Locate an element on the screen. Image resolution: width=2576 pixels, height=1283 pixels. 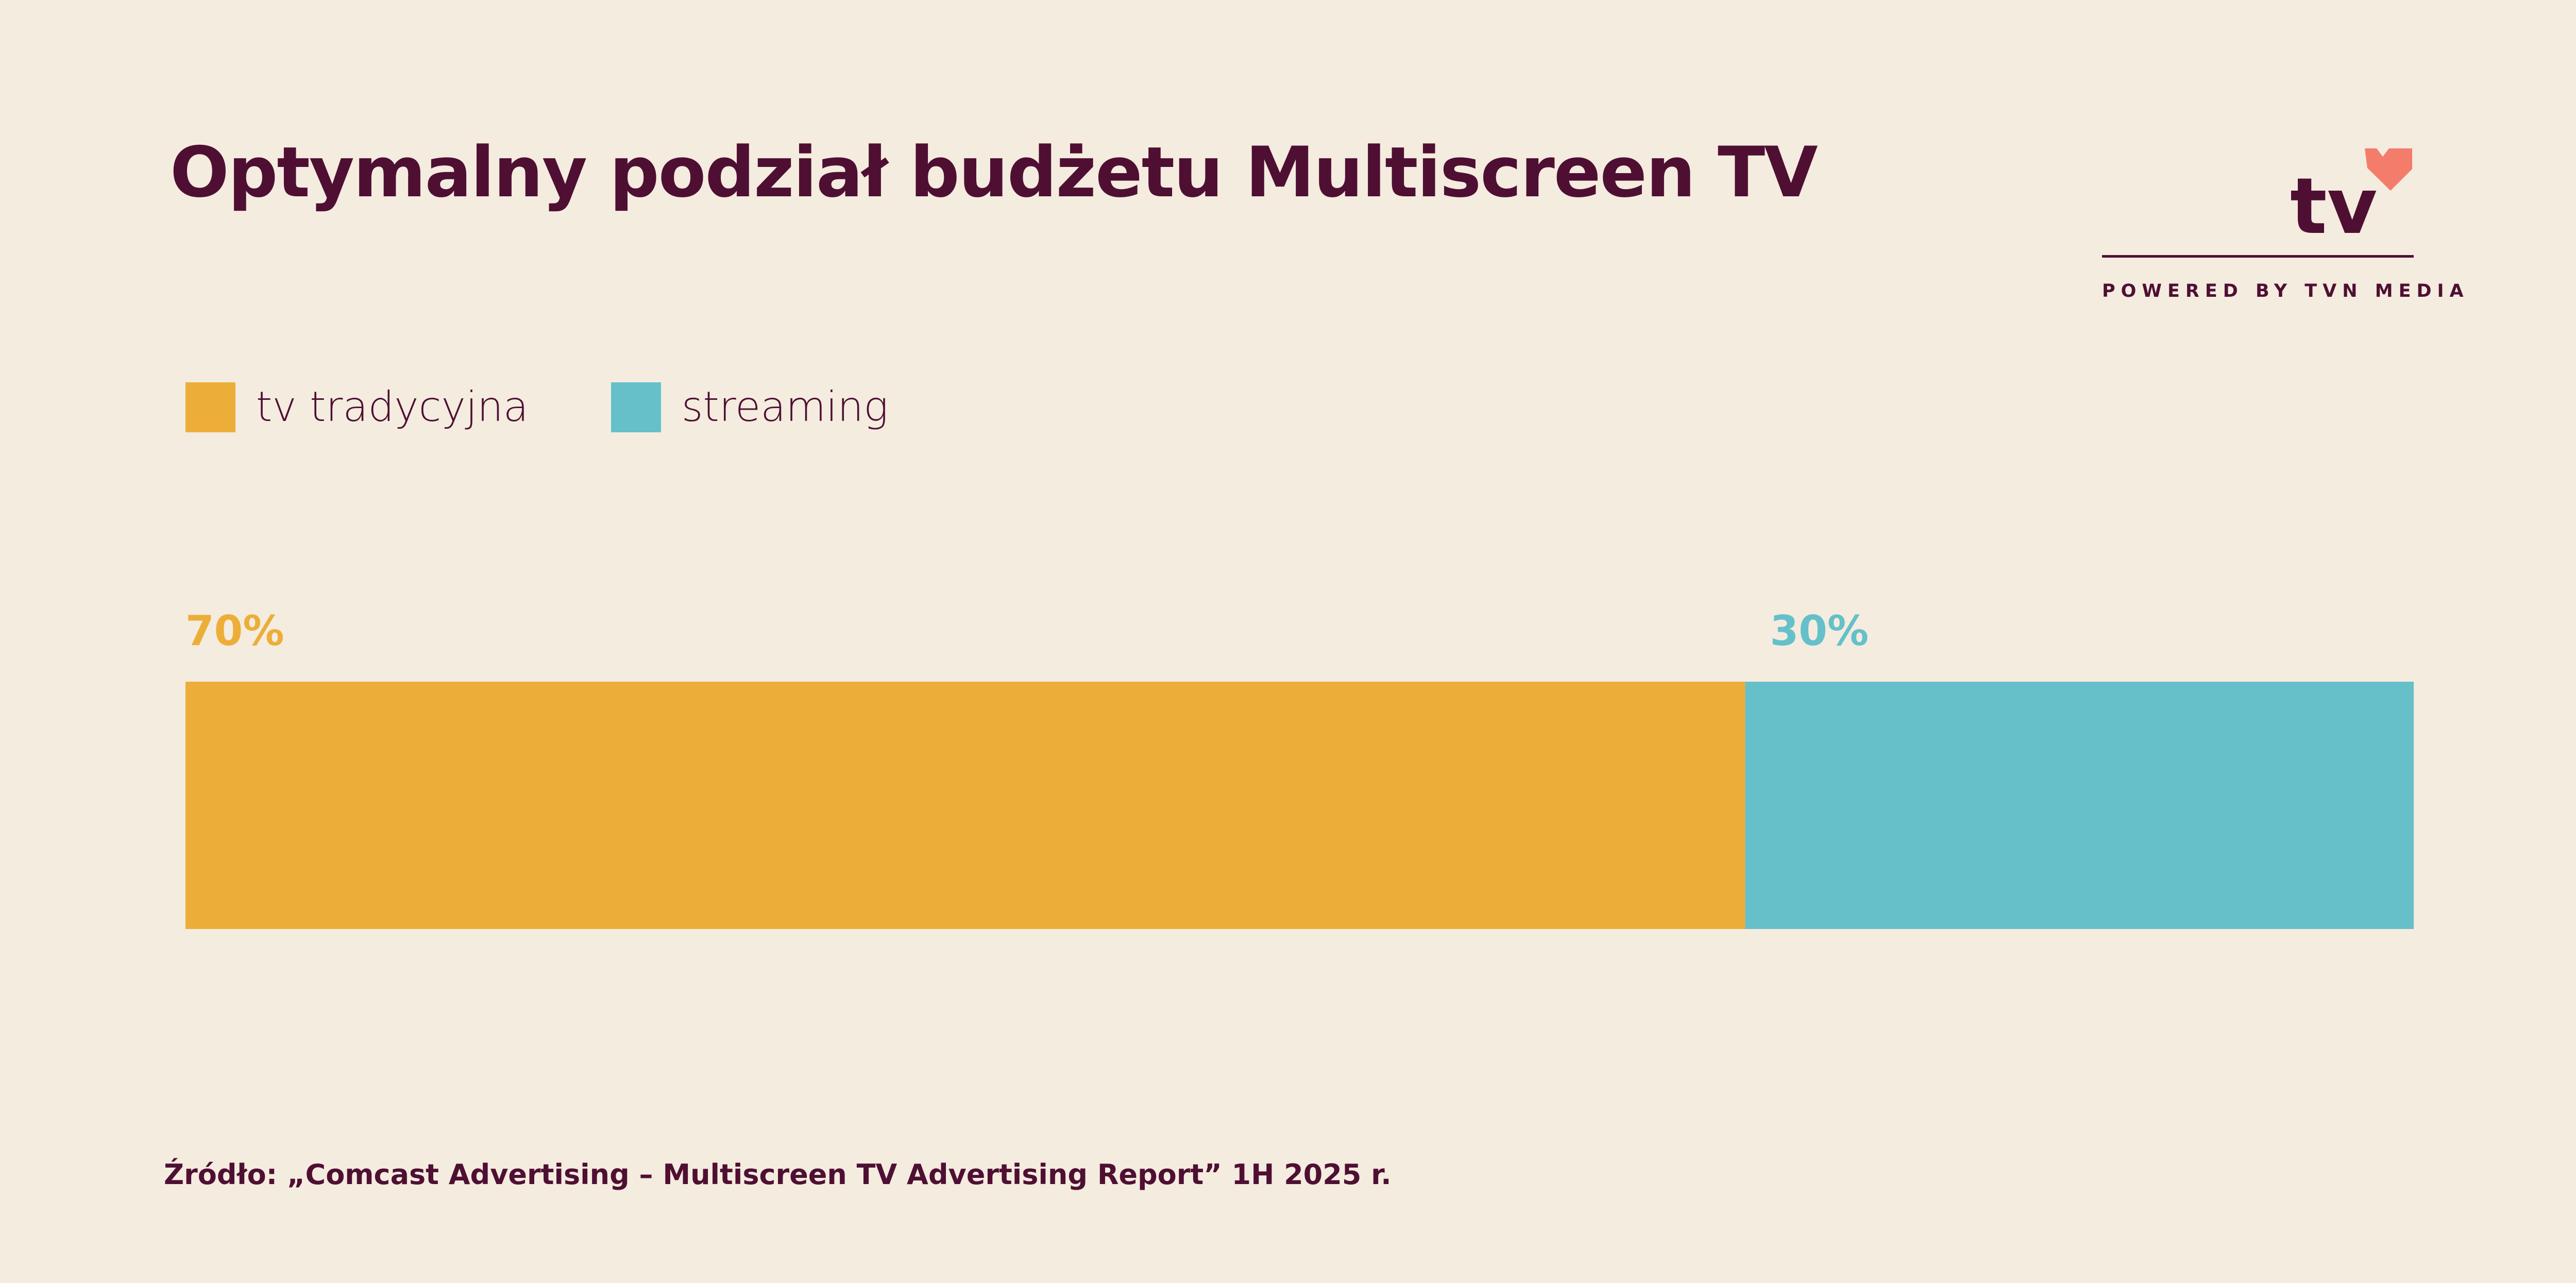
legend-swatch-streaming is located at coordinates (636, 407).